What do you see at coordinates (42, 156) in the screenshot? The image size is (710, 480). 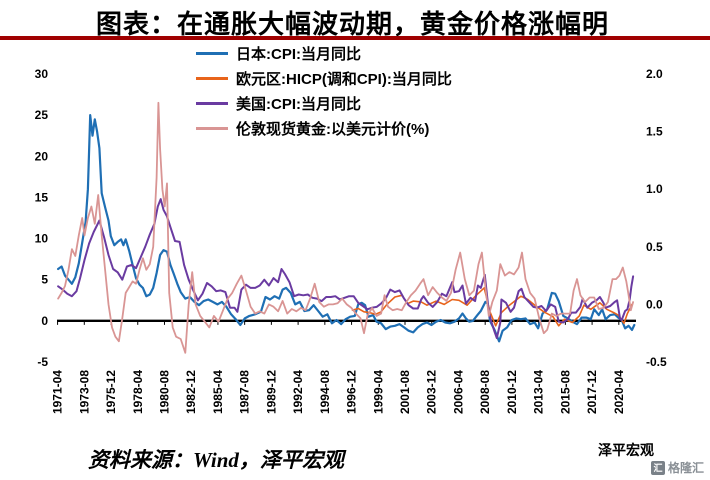 I see `y-axis-left-tick-label: 20` at bounding box center [42, 156].